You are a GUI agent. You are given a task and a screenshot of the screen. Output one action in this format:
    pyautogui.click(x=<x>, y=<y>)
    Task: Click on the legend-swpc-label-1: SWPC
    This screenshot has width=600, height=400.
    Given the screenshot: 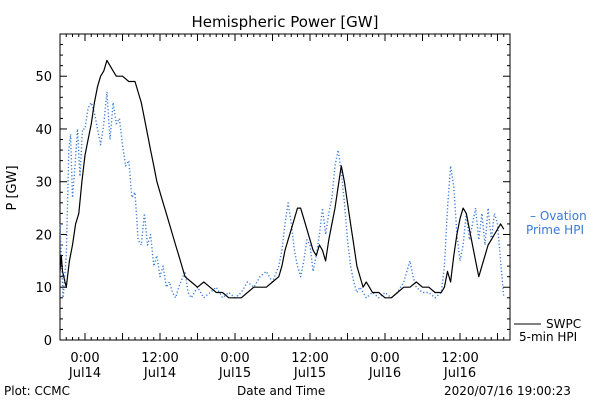 What is the action you would take?
    pyautogui.click(x=563, y=324)
    